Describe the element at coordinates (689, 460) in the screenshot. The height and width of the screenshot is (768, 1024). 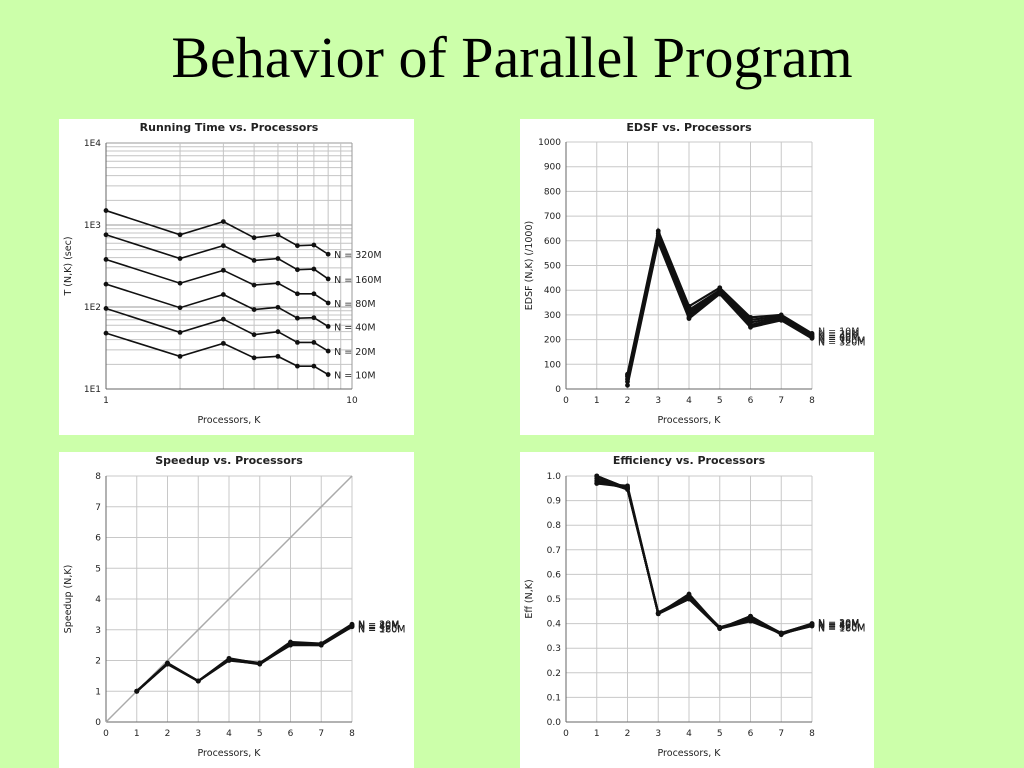
I see `chart-title: Efficiency vs. Processors` at that location.